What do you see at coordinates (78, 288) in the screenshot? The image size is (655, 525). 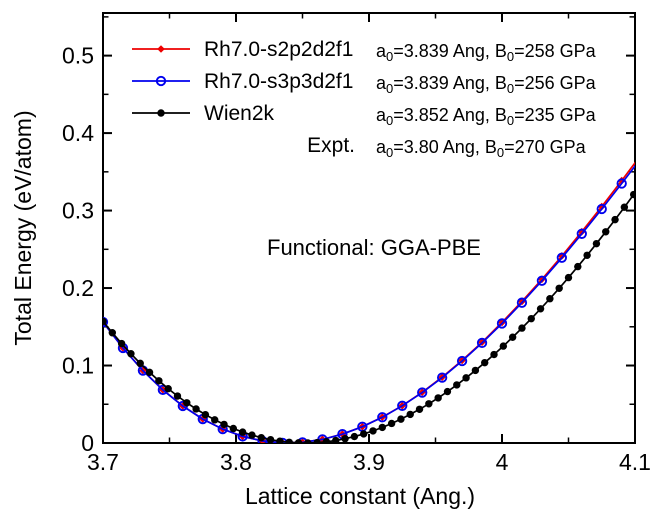 I see `y-tick-label: 0.2` at bounding box center [78, 288].